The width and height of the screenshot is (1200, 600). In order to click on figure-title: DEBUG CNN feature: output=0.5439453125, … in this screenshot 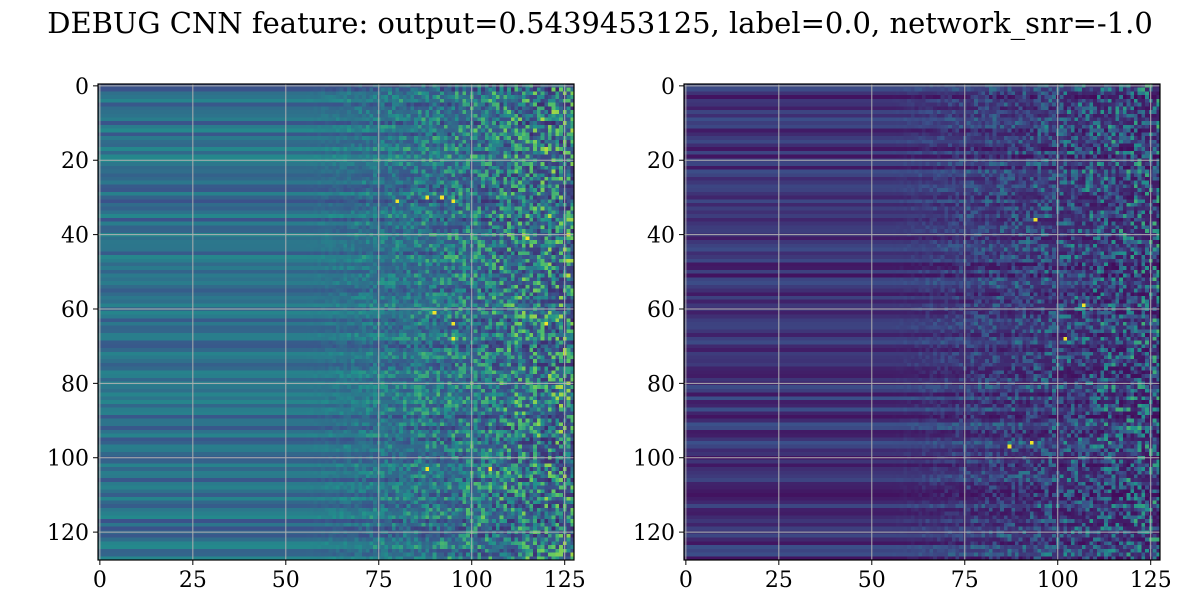, I will do `click(600, 23)`.